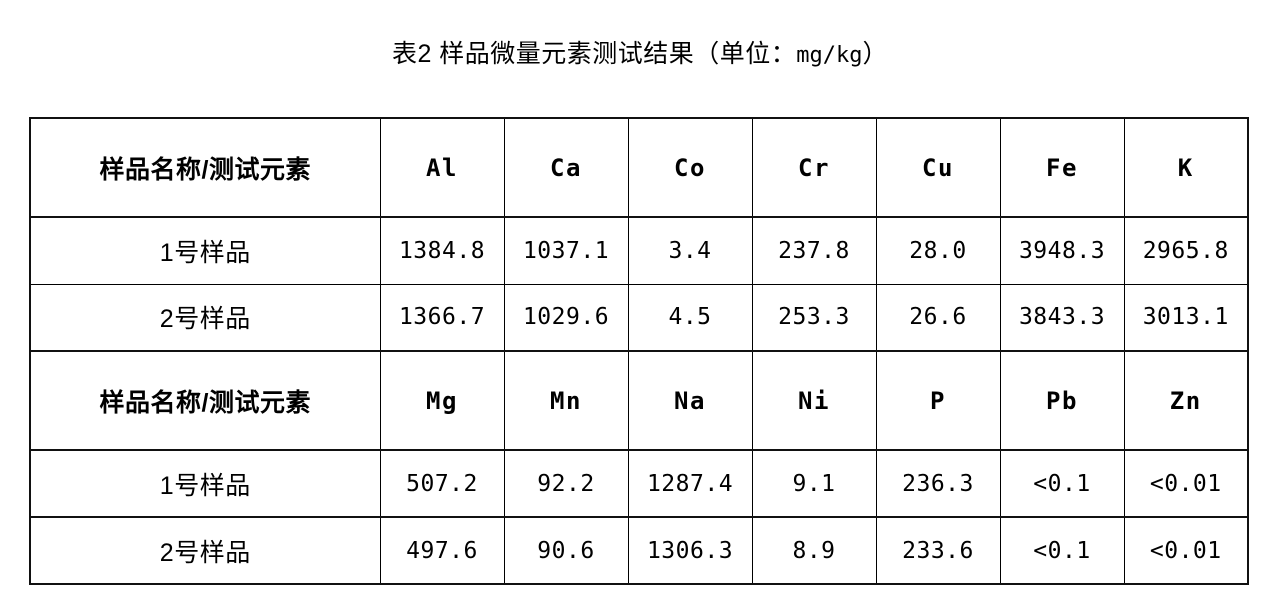 This screenshot has width=1280, height=597. I want to click on cell-sample1-ni: 9.1, so click(814, 483).